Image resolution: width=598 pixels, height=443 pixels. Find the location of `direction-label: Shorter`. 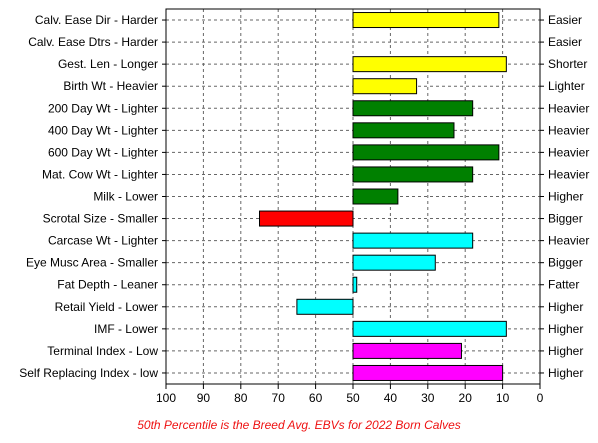

direction-label: Shorter is located at coordinates (567, 64).